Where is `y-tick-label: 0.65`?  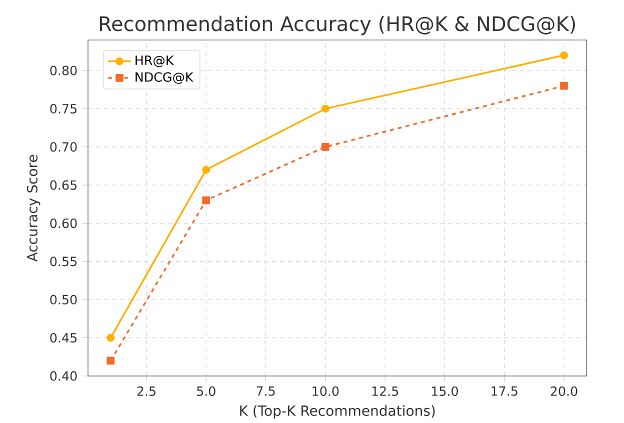
y-tick-label: 0.65 is located at coordinates (63, 185).